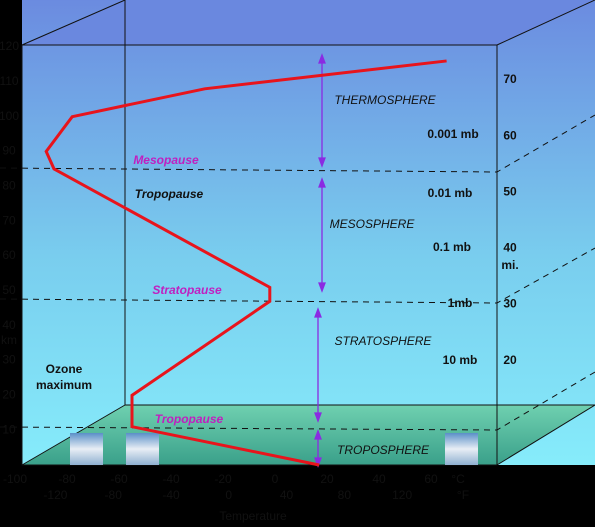 This screenshot has height=527, width=595. What do you see at coordinates (9, 46) in the screenshot?
I see `y-tick-label: 120` at bounding box center [9, 46].